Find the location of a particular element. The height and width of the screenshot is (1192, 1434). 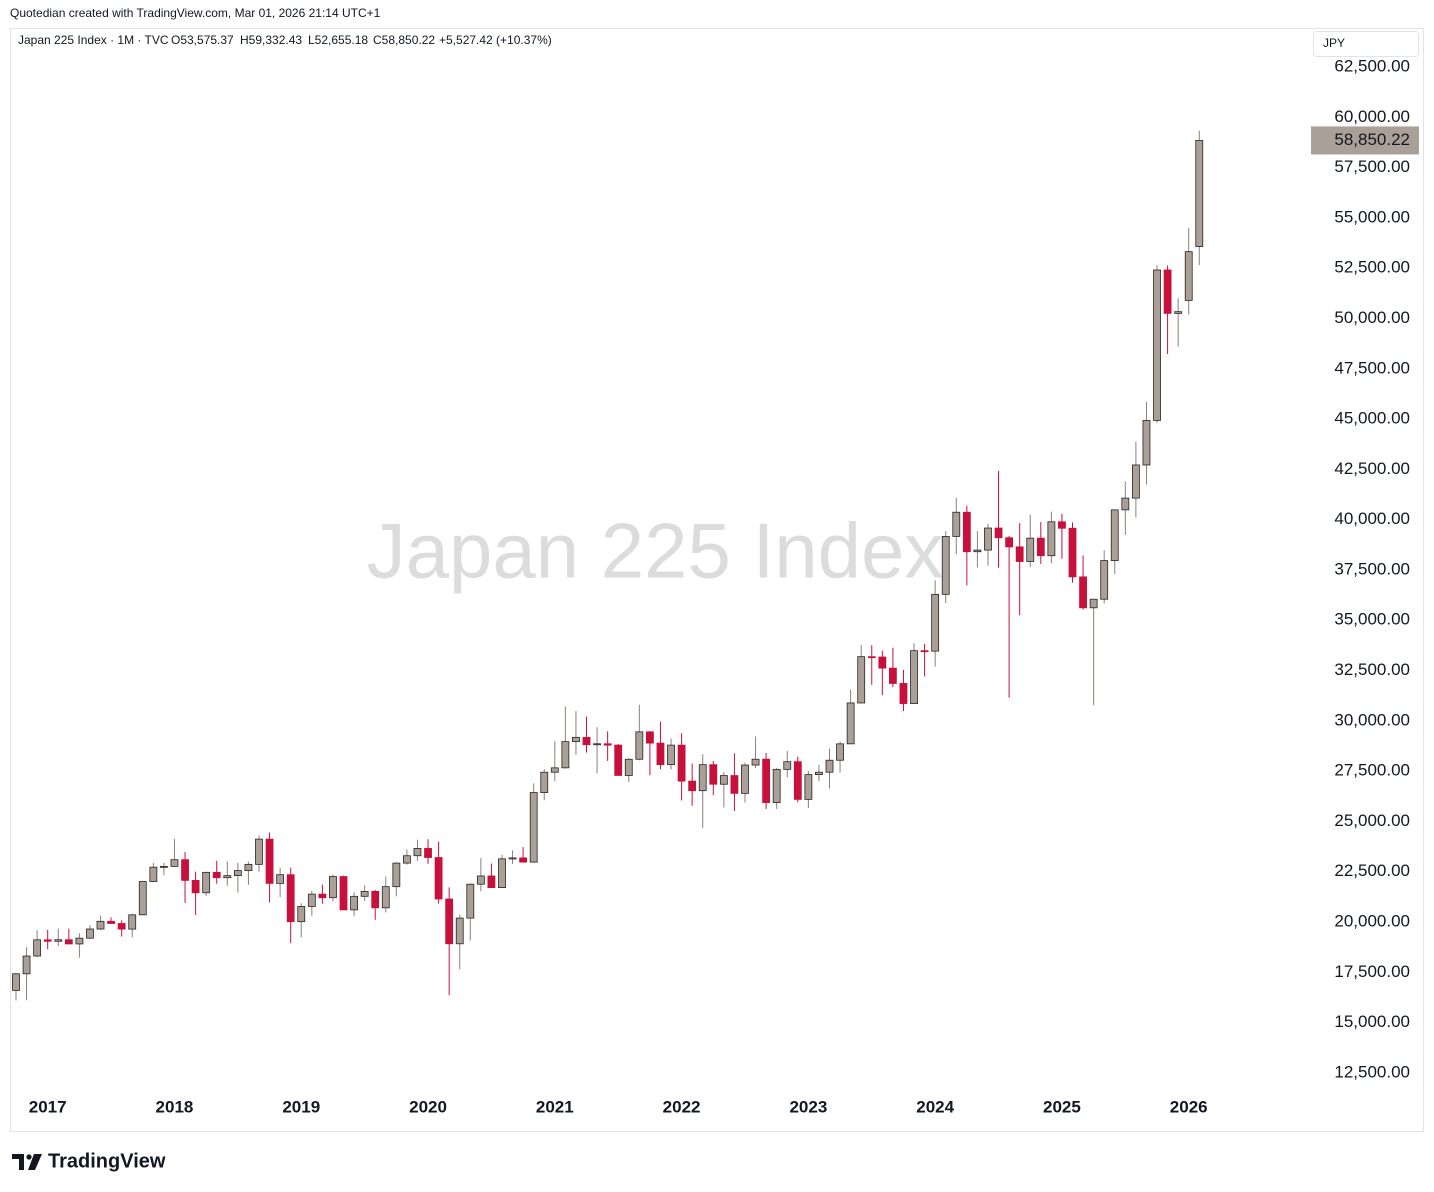

x-tick-label: 2023 is located at coordinates (808, 1106).